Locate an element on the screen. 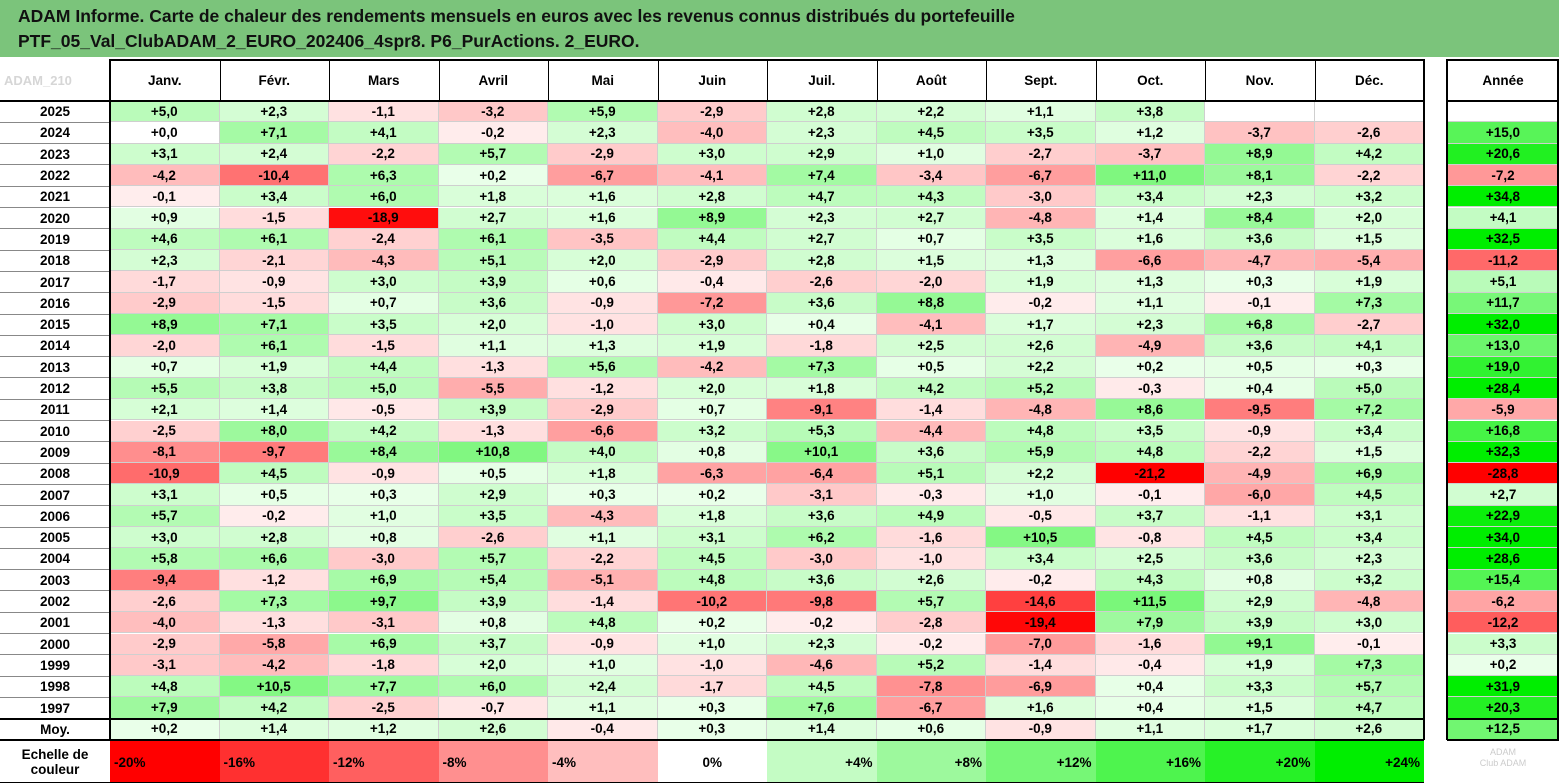 The height and width of the screenshot is (783, 1559). heatmap-cell: +0,4 is located at coordinates (1150, 708).